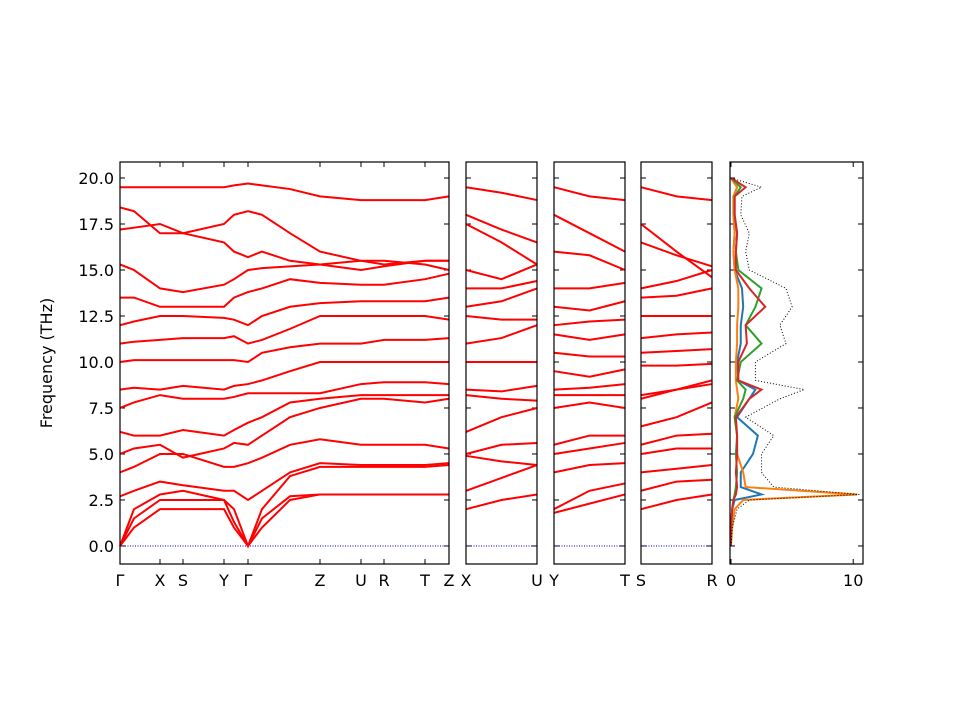  I want to click on x-tick-label: 10, so click(853, 580).